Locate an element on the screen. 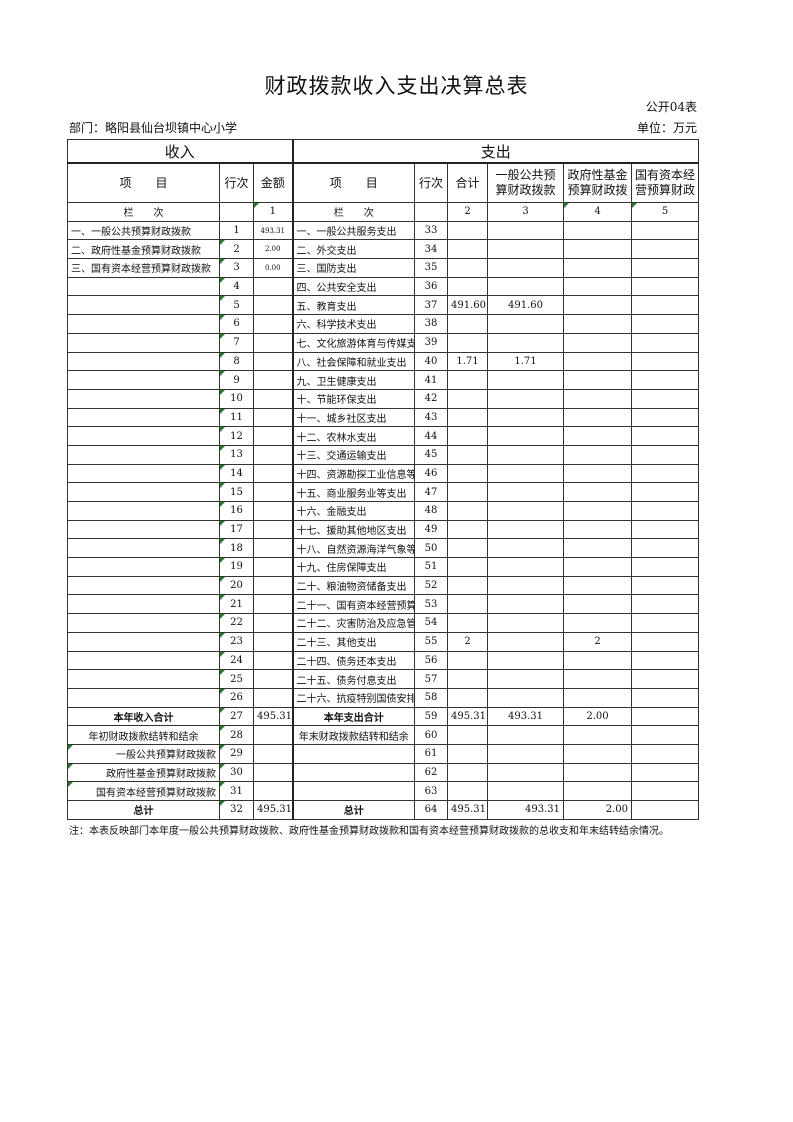 This screenshot has width=793, height=1122. expense-line: 55 is located at coordinates (431, 641).